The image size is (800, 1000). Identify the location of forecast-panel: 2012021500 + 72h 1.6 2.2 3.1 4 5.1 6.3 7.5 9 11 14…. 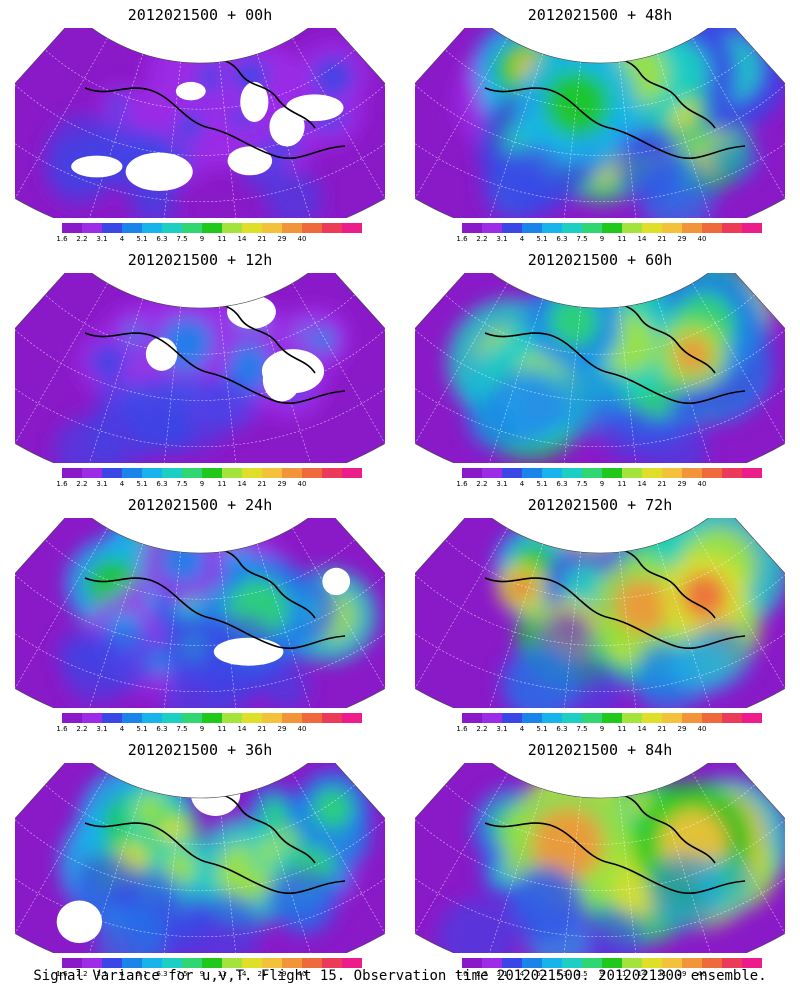
(600, 612).